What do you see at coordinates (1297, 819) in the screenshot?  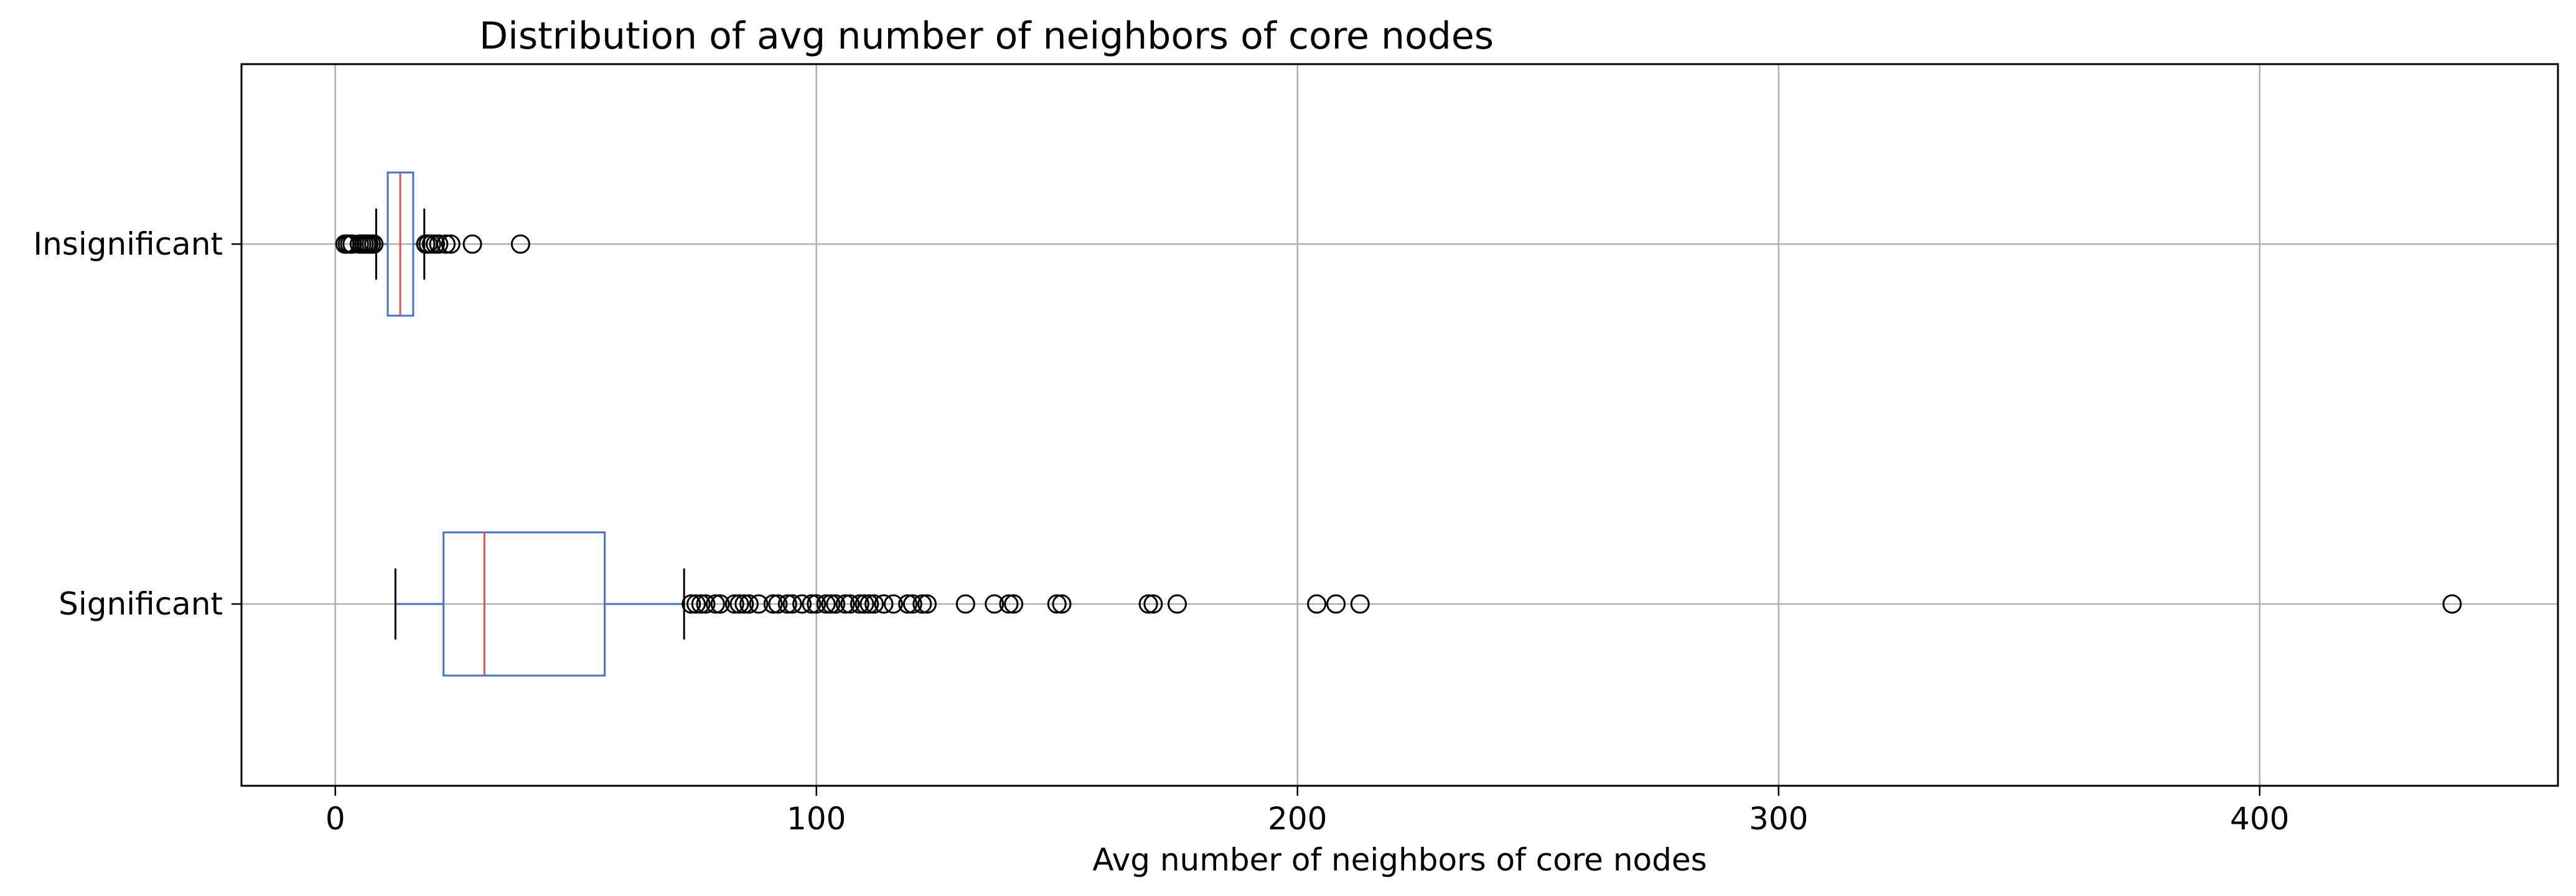 I see `x-tick-label: 200` at bounding box center [1297, 819].